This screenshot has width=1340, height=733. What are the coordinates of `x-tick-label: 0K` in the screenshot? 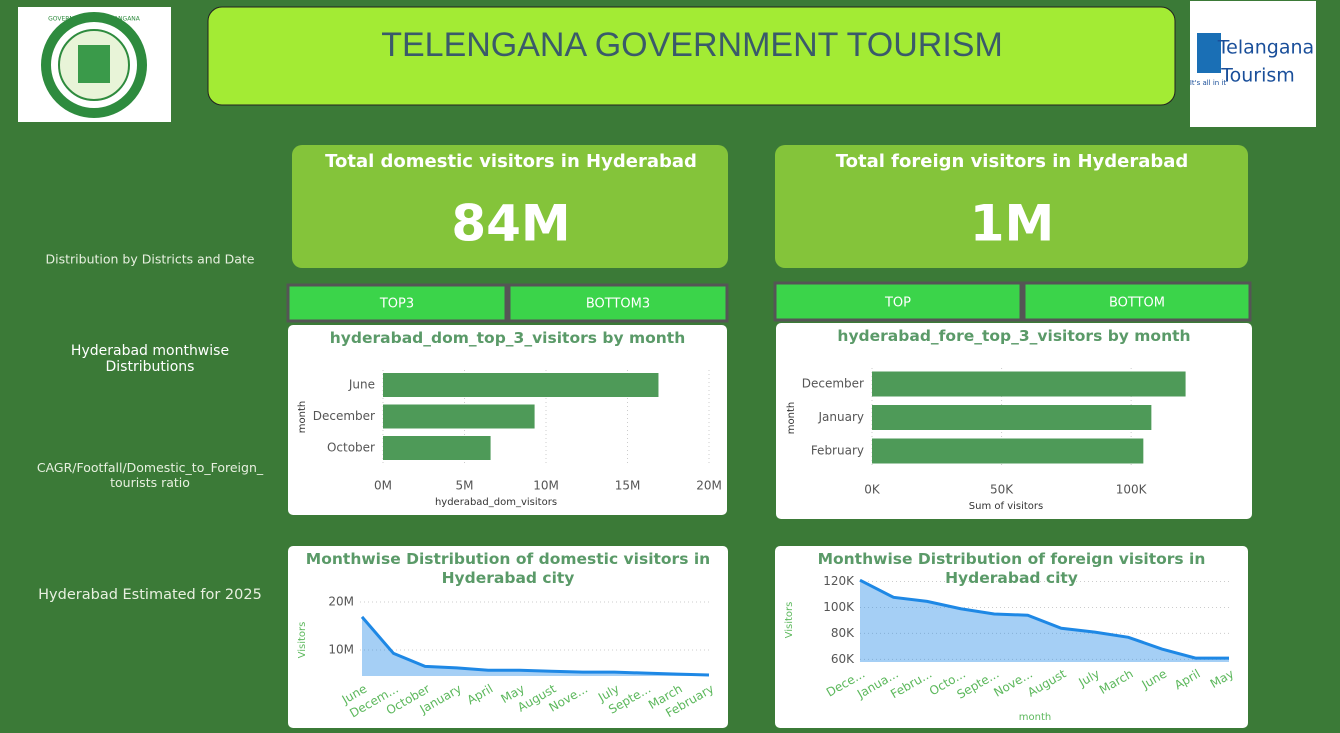 It's located at (872, 490).